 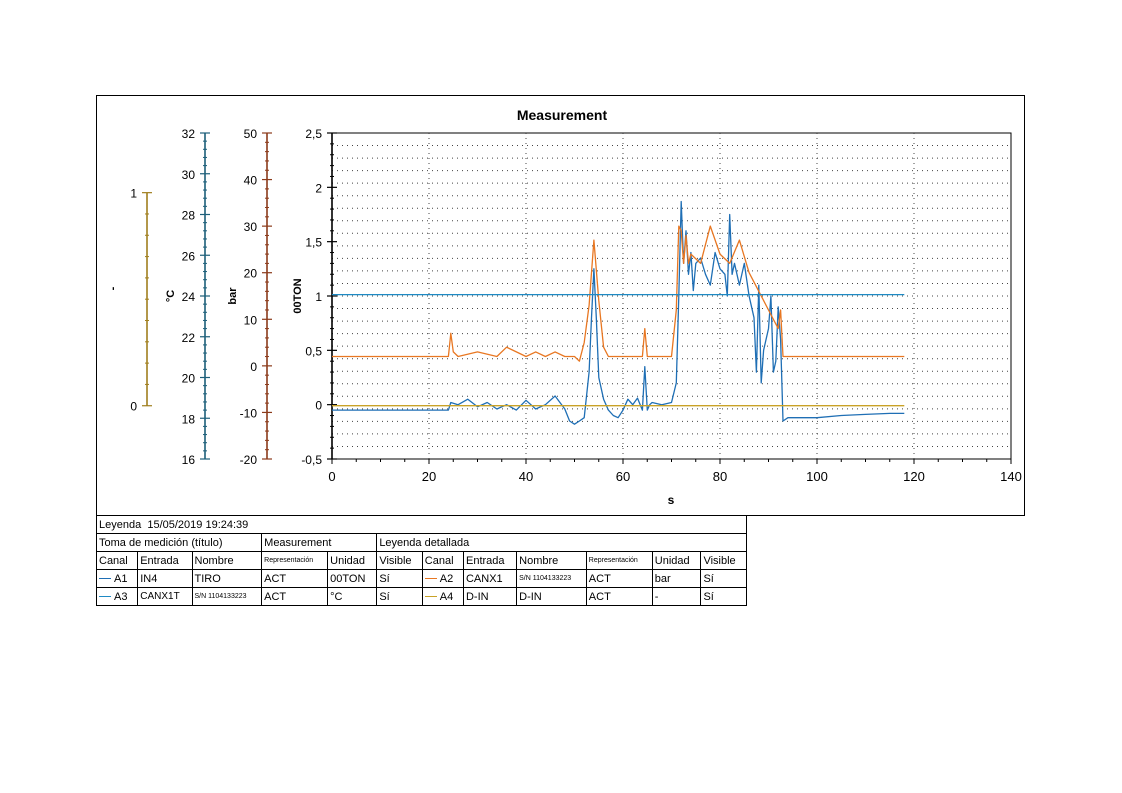 I want to click on col-unidad: Unidad, so click(x=352, y=560).